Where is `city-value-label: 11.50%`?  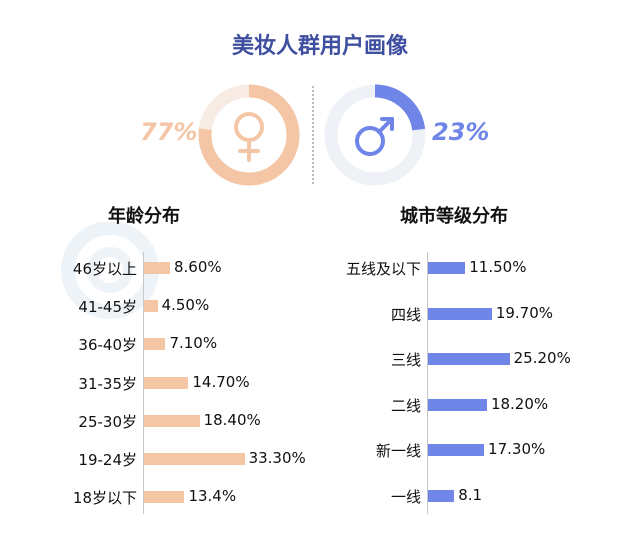
city-value-label: 11.50% is located at coordinates (498, 267).